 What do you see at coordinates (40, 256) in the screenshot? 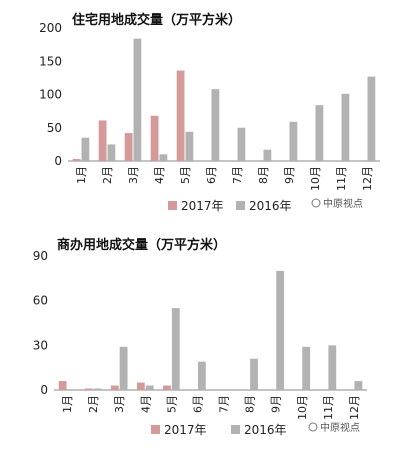
I see `y-tick-label: 90` at bounding box center [40, 256].